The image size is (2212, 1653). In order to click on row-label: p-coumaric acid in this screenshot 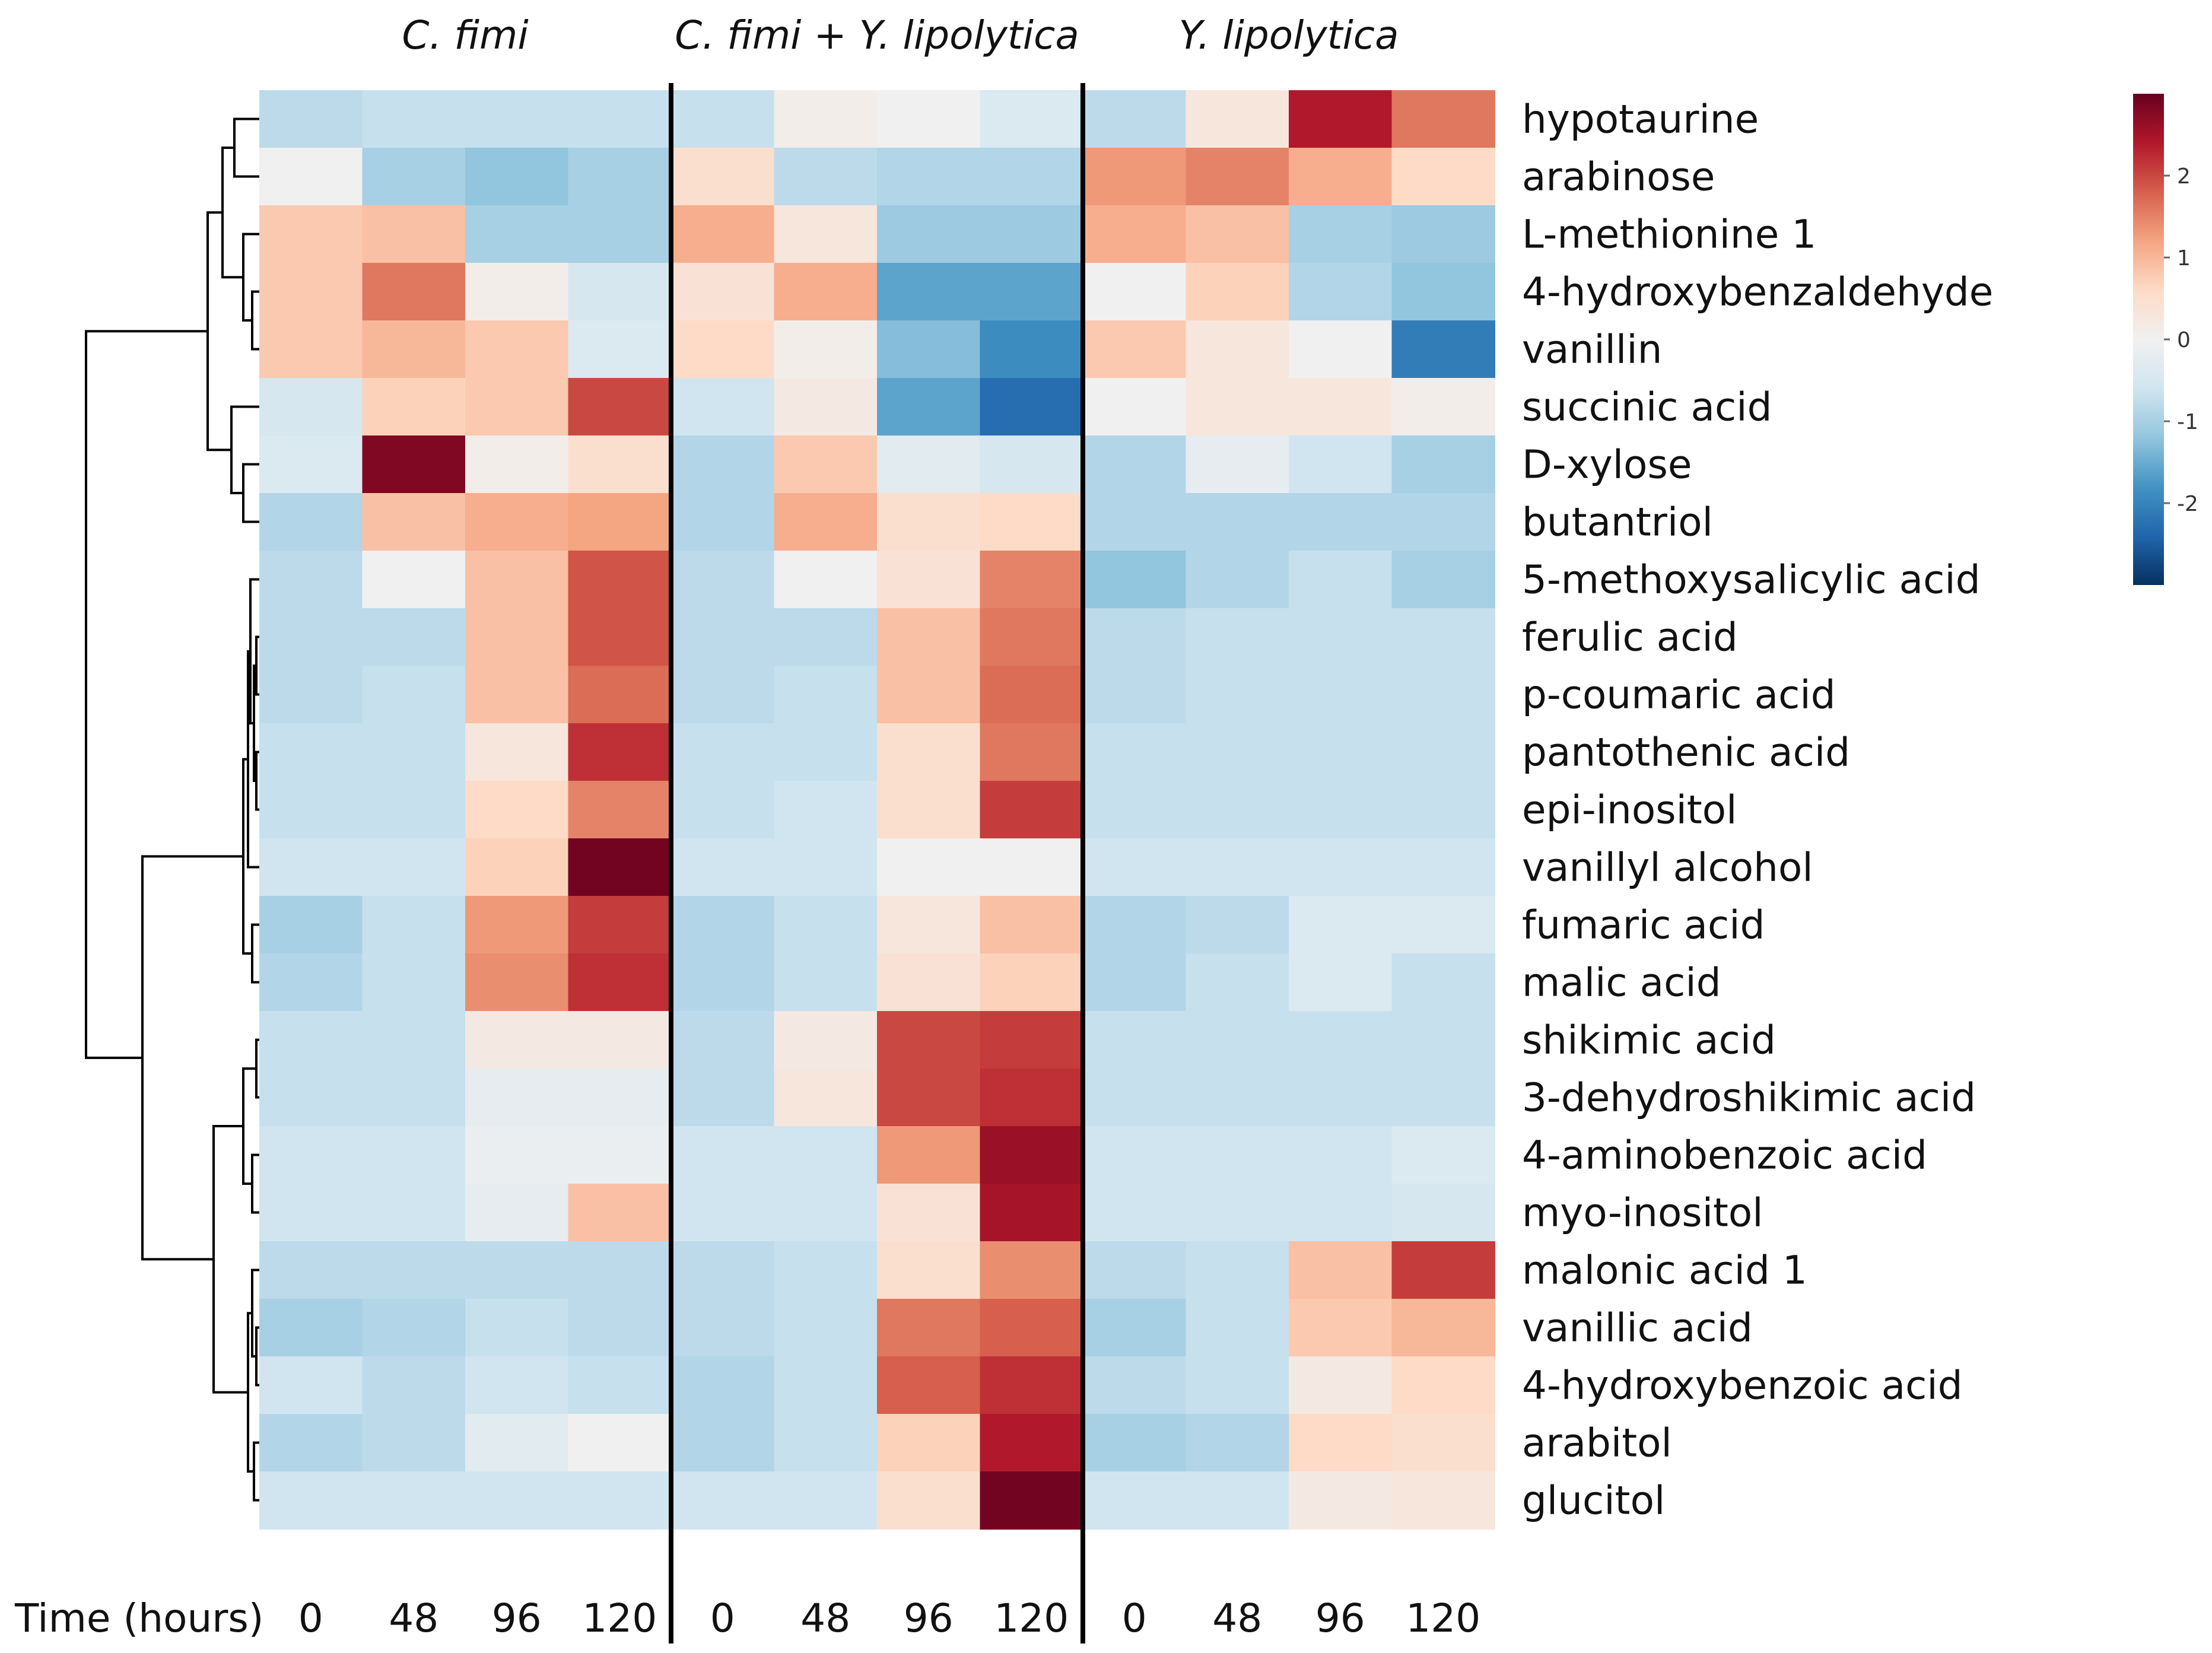, I will do `click(1679, 695)`.